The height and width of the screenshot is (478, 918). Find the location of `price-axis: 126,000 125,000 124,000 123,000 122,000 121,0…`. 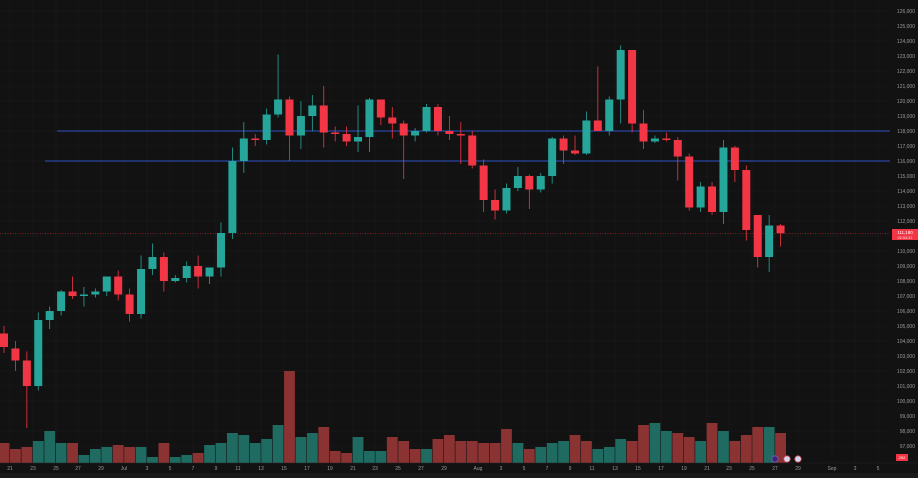

price-axis: 126,000 125,000 124,000 123,000 122,000 121,0… is located at coordinates (906, 229).